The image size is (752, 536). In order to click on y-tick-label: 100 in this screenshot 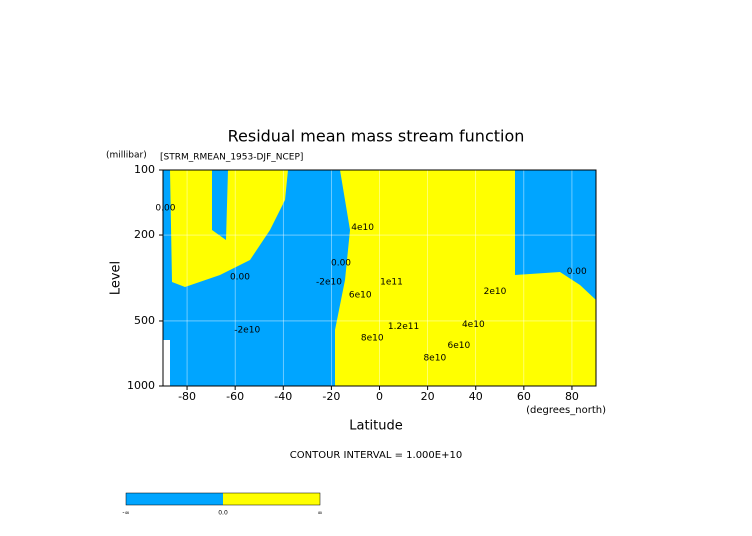, I will do `click(144, 169)`.